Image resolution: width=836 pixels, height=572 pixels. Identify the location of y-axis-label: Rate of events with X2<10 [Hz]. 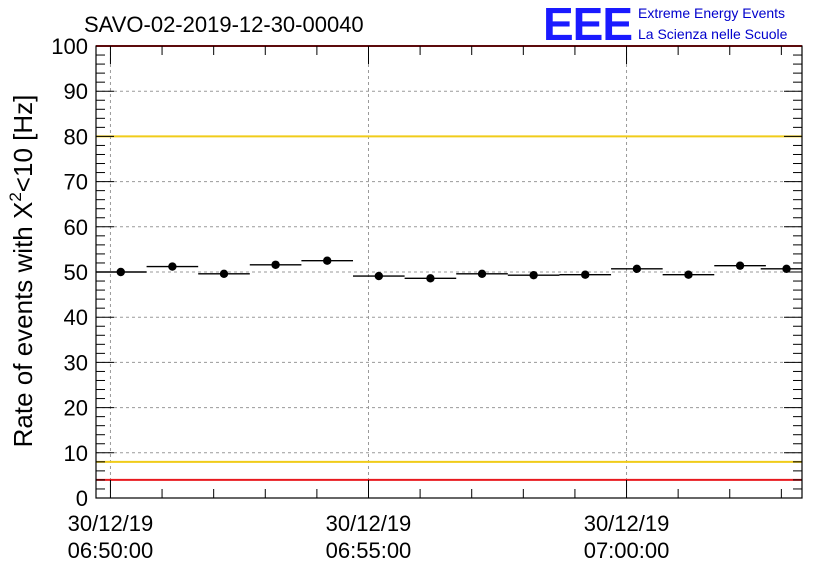
(22, 271).